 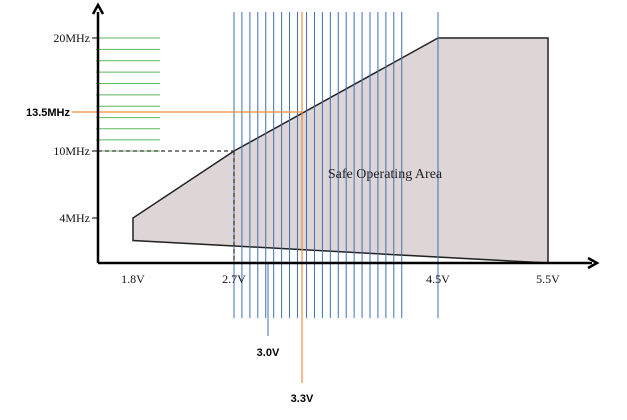 I want to click on x-tick-label-0: 1.8V, so click(x=133, y=279).